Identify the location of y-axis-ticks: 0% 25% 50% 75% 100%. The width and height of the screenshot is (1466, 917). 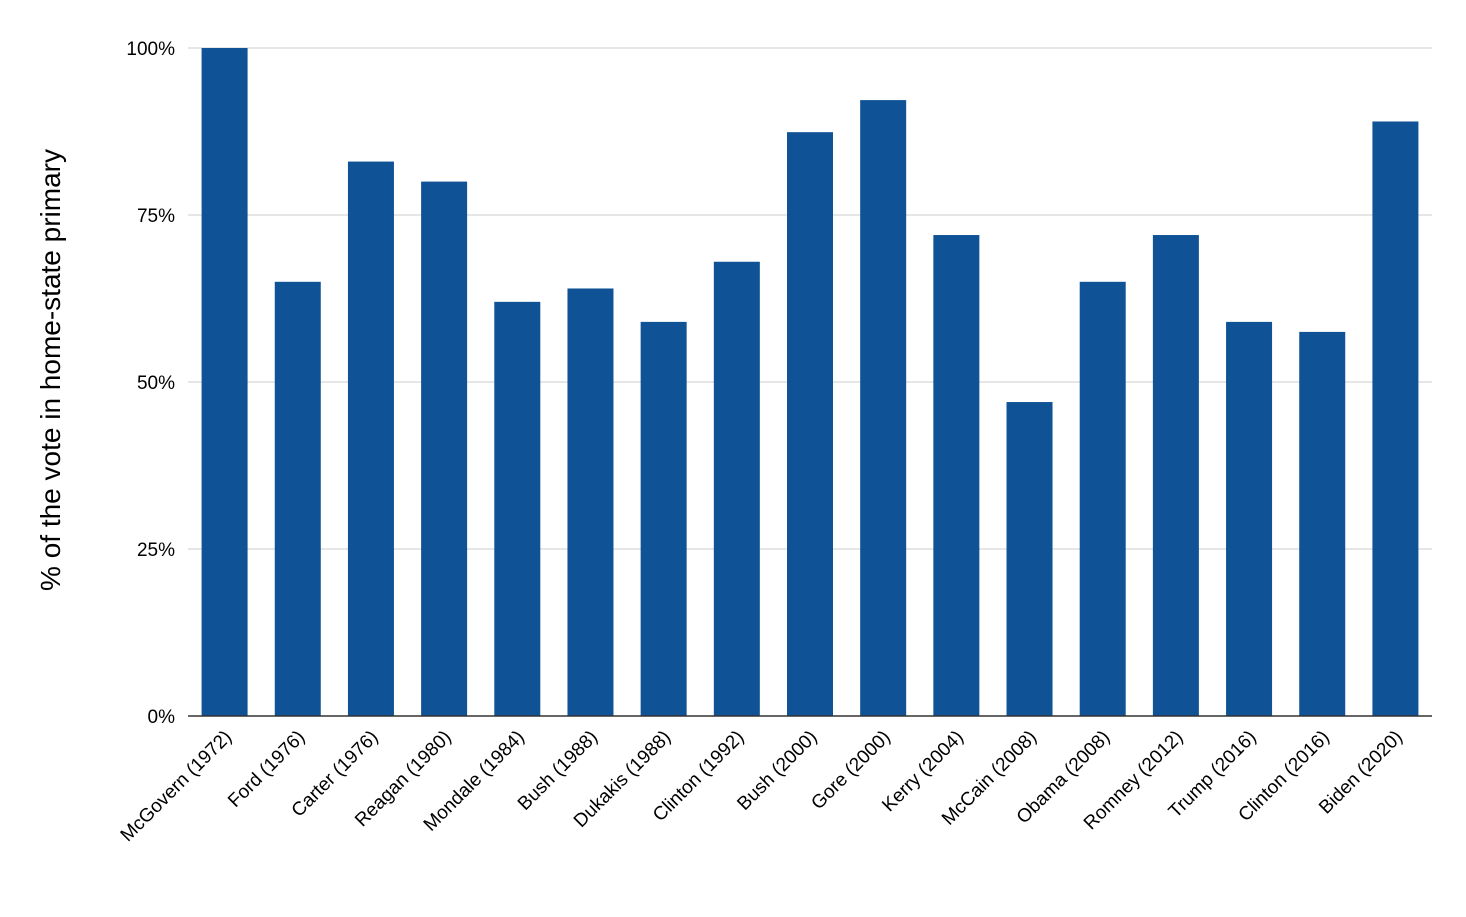
(150, 383).